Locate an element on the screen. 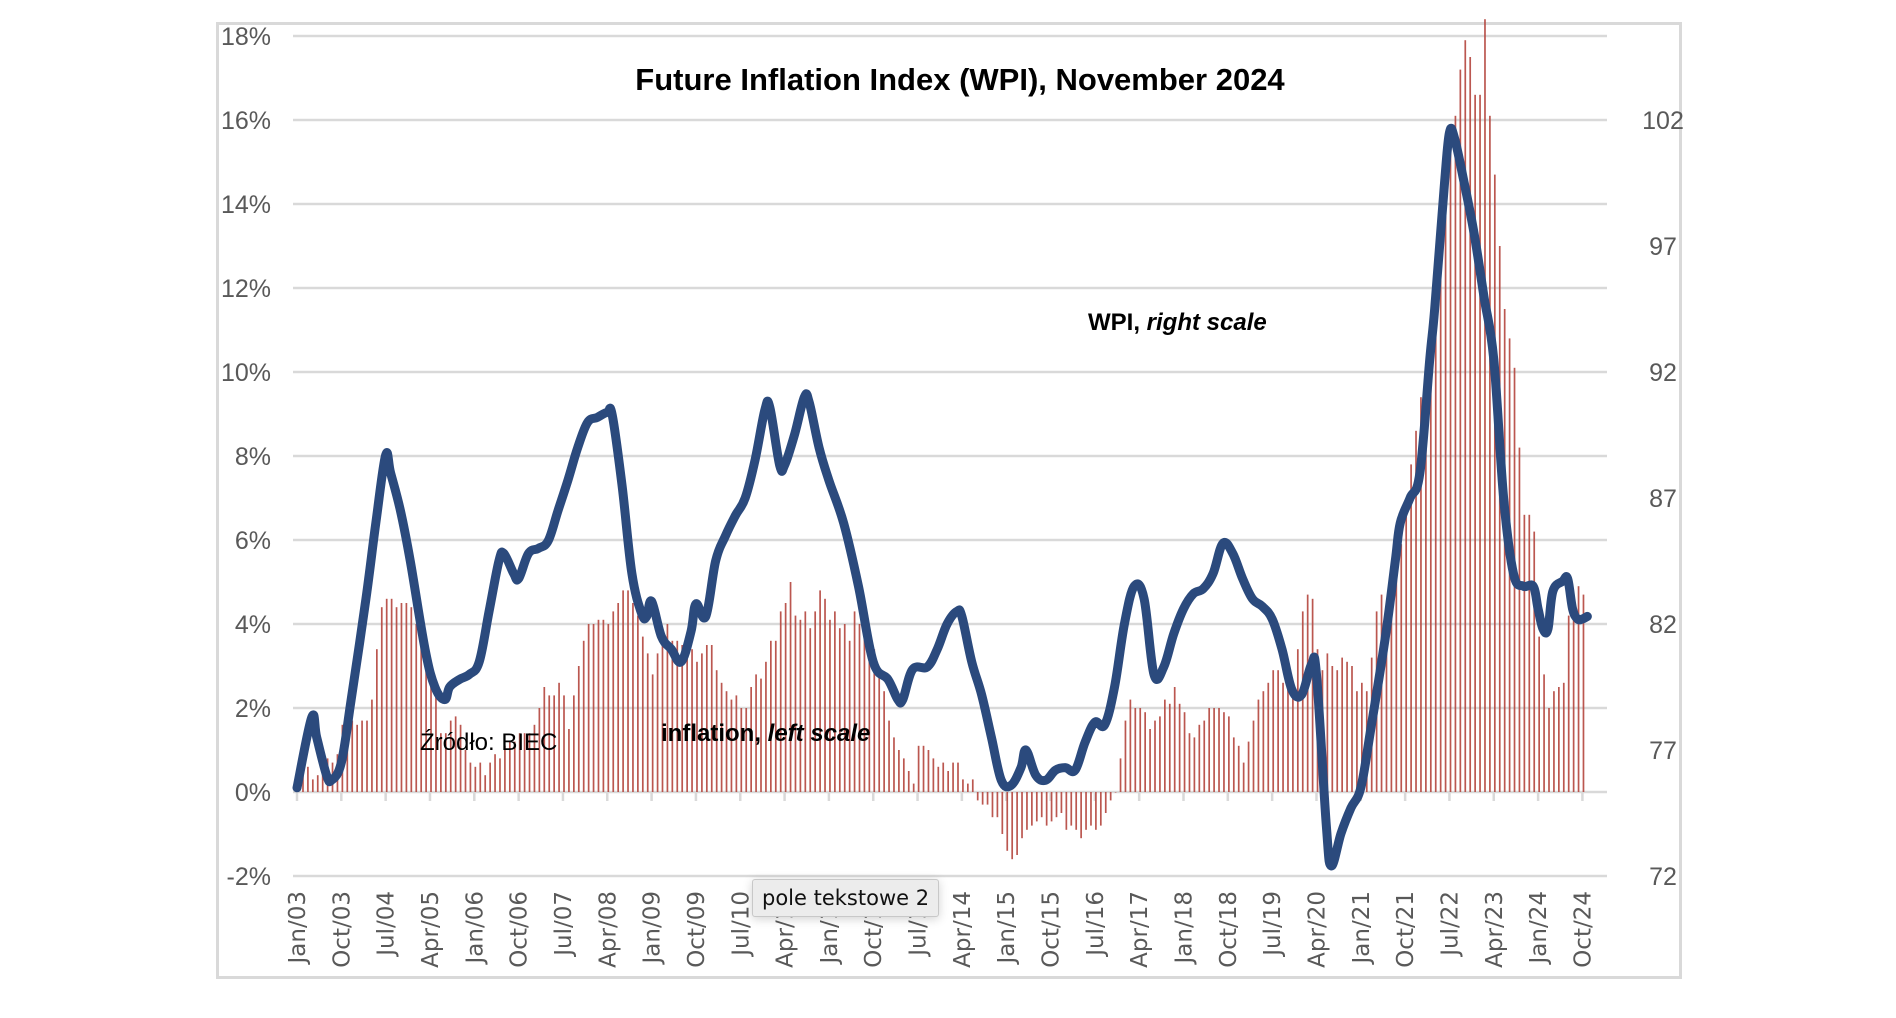 This screenshot has width=1896, height=1018. left-axis: -2% 0% 2% 4% 6% 8% 10% 12% 14% 16% 18% is located at coordinates (246, 457).